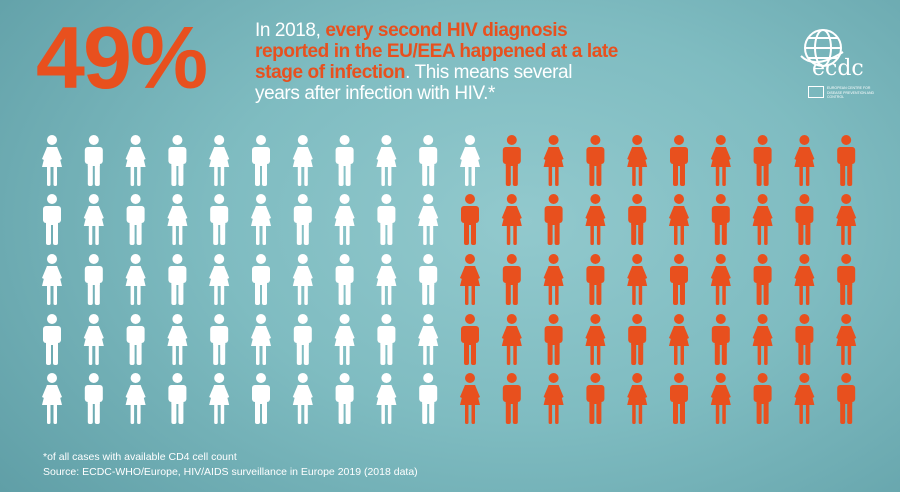  Describe the element at coordinates (489, 72) in the screenshot. I see `headline-segment: . This means several` at that location.